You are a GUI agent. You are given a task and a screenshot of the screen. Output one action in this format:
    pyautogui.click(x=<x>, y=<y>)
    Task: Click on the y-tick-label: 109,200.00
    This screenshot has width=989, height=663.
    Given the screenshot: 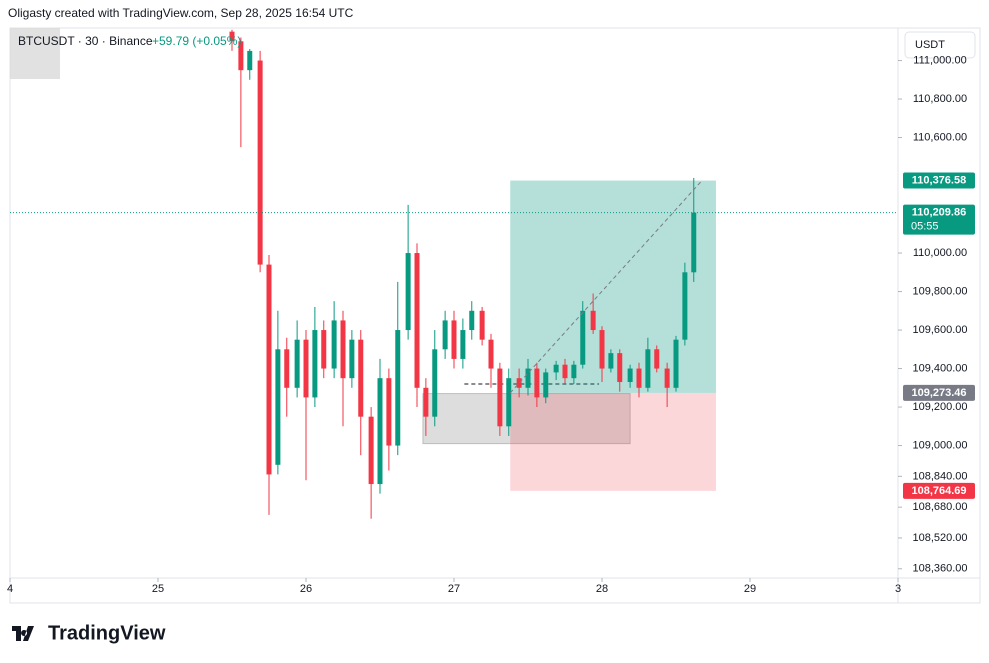 What is the action you would take?
    pyautogui.click(x=939, y=407)
    